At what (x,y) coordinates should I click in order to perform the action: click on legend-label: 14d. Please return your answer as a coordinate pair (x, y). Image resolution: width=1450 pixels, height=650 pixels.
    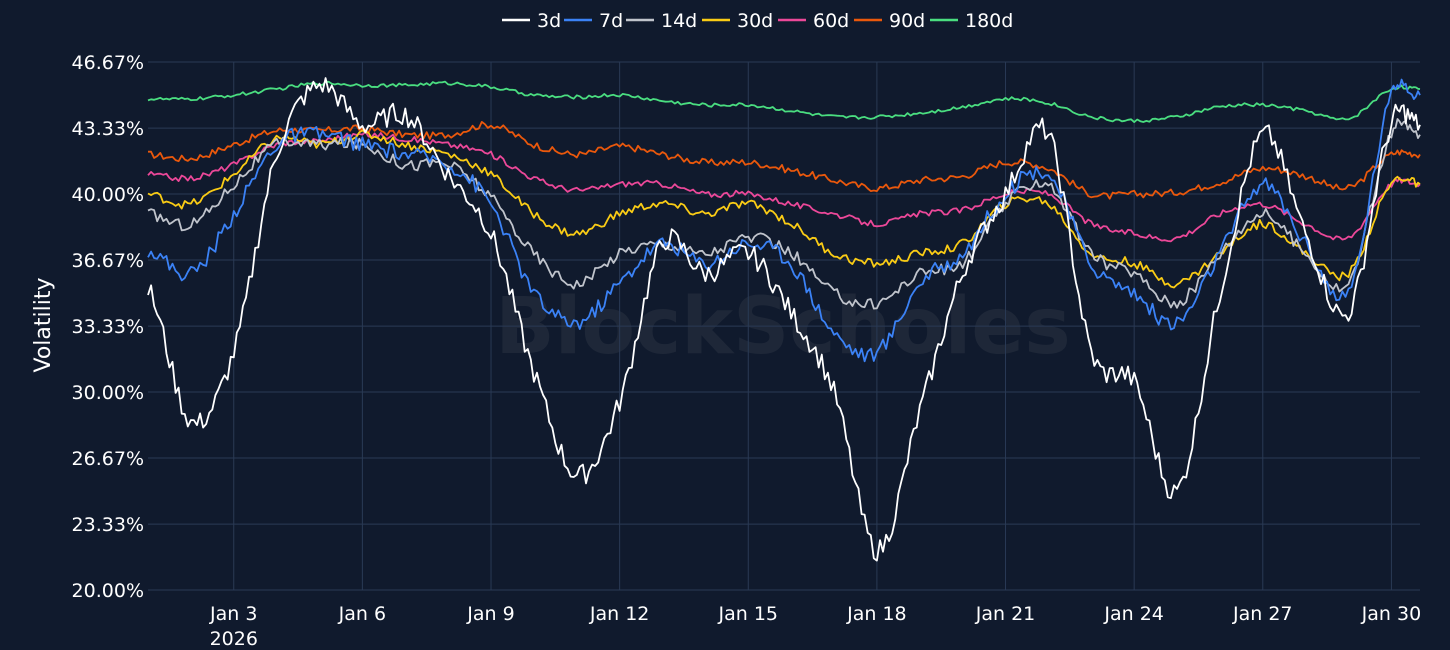
    Looking at the image, I should click on (679, 21).